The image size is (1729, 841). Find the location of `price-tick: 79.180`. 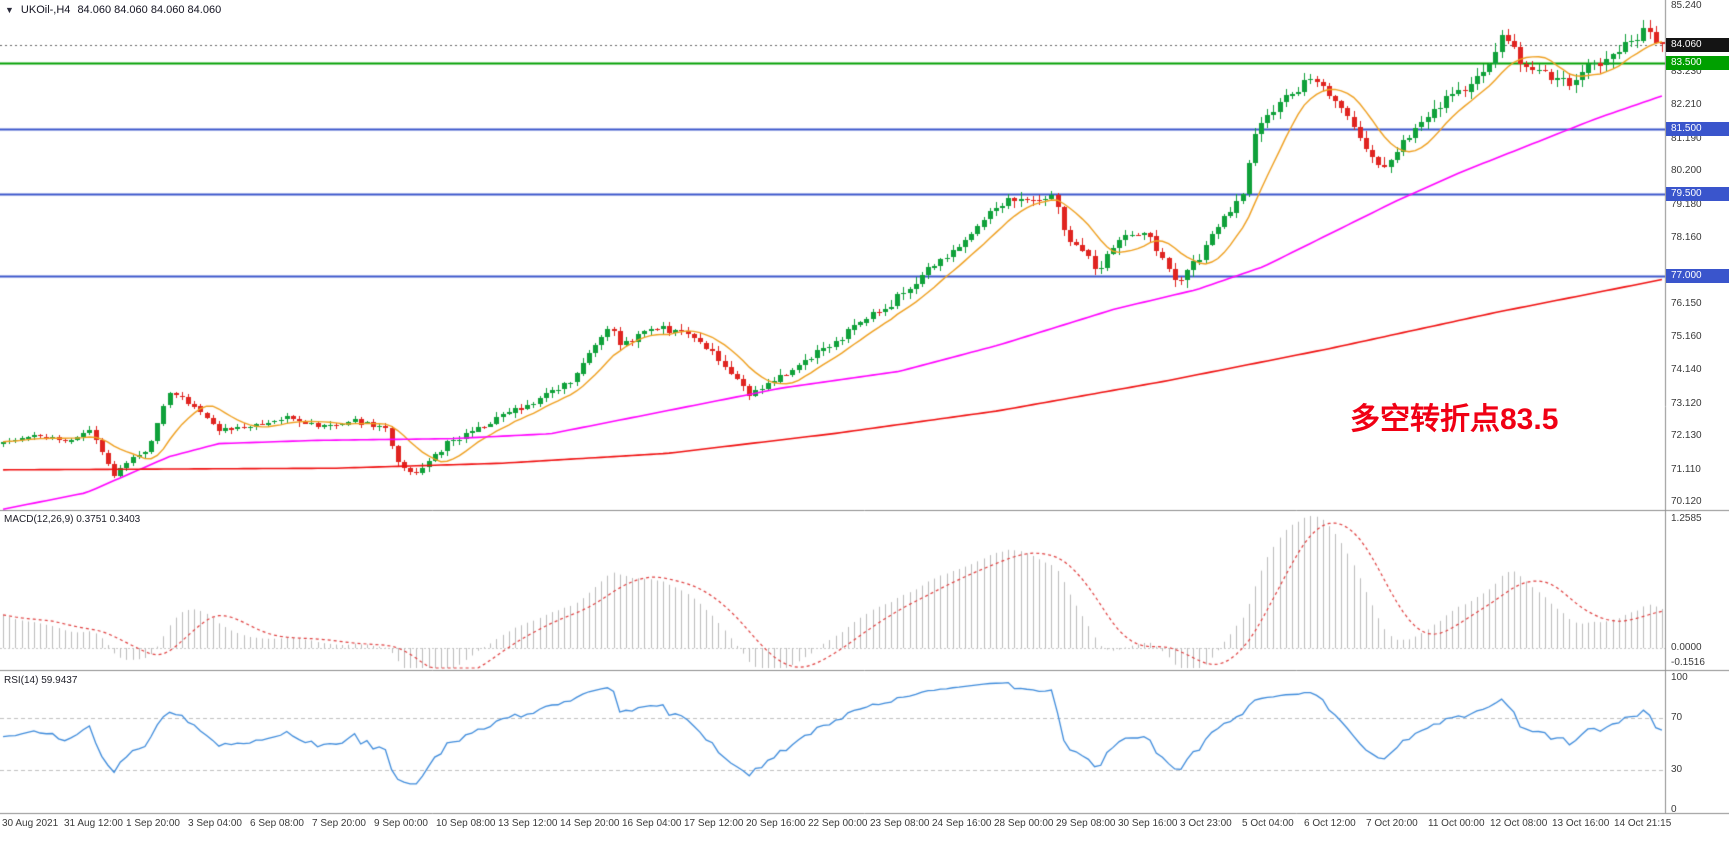

price-tick: 79.180 is located at coordinates (1686, 204).